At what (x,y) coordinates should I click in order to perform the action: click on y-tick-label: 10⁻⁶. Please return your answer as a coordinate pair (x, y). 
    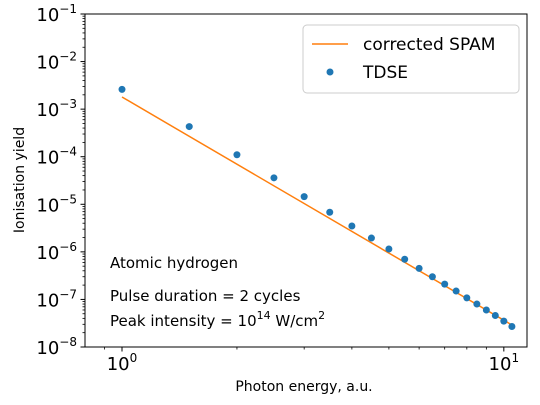
    Looking at the image, I should click on (56, 252).